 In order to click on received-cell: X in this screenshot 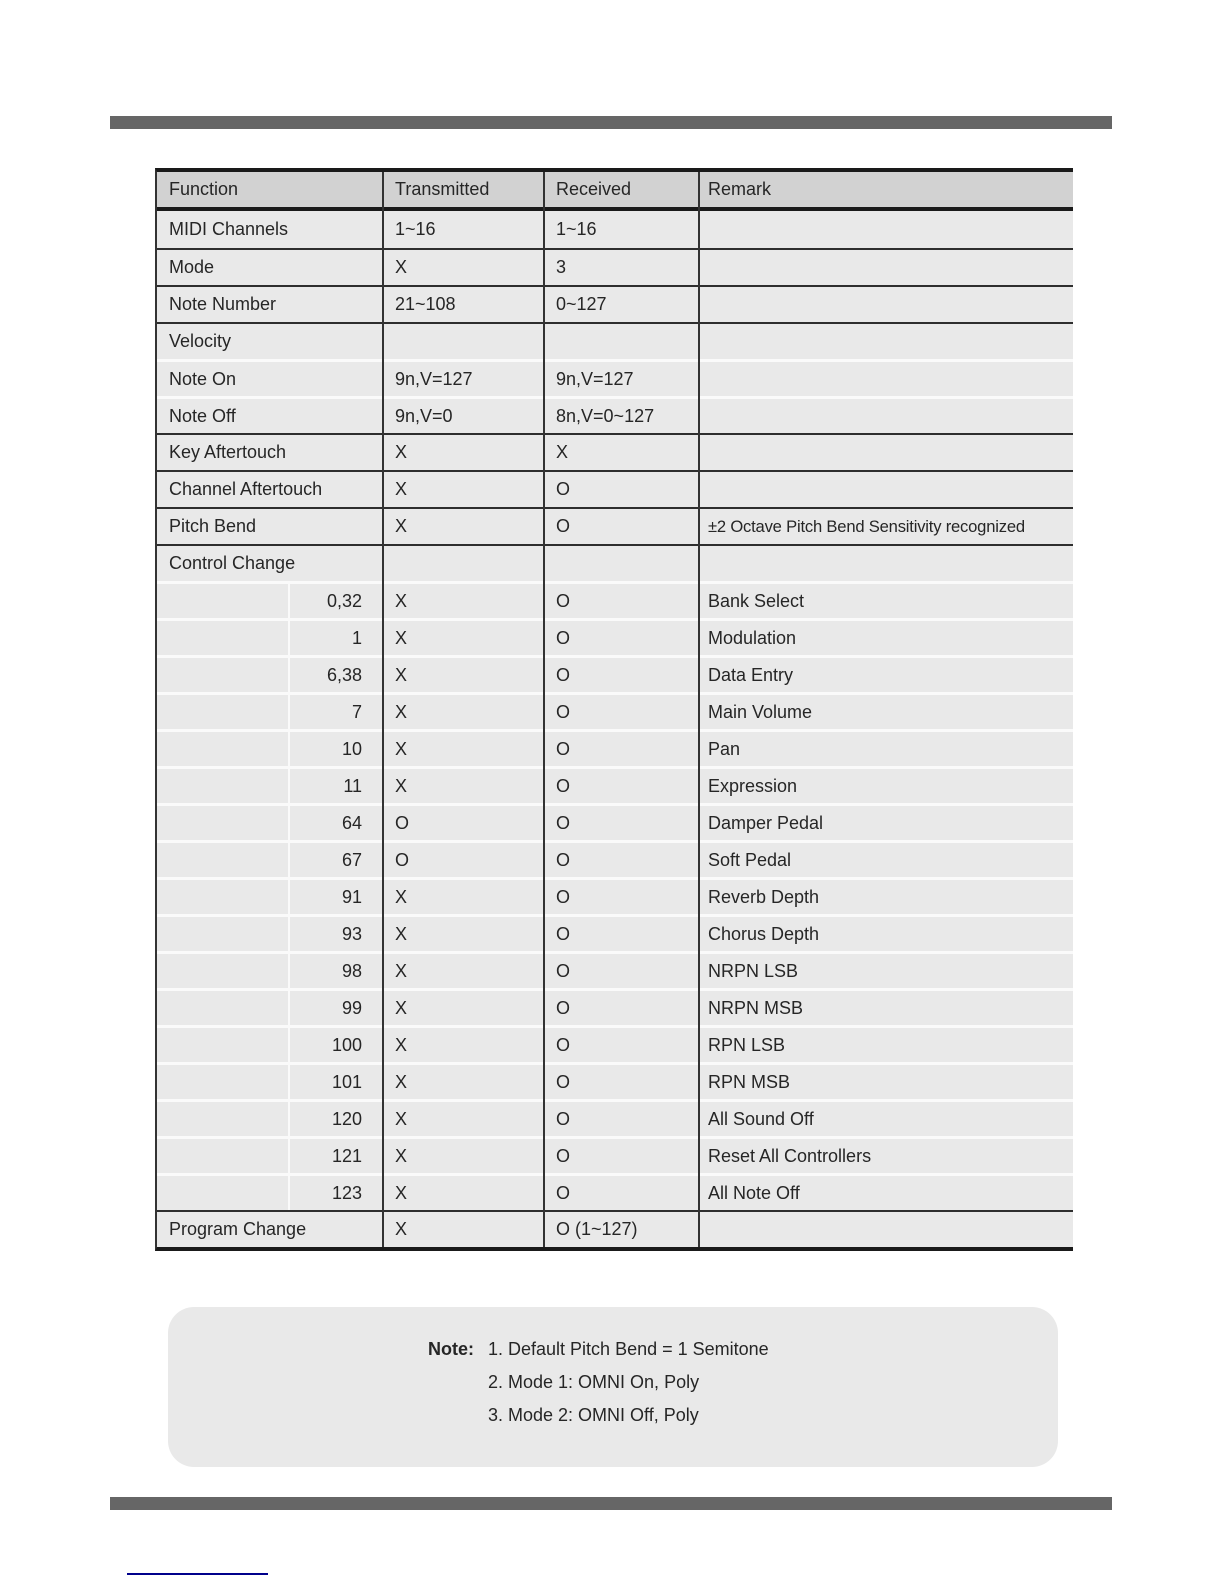, I will do `click(562, 452)`.